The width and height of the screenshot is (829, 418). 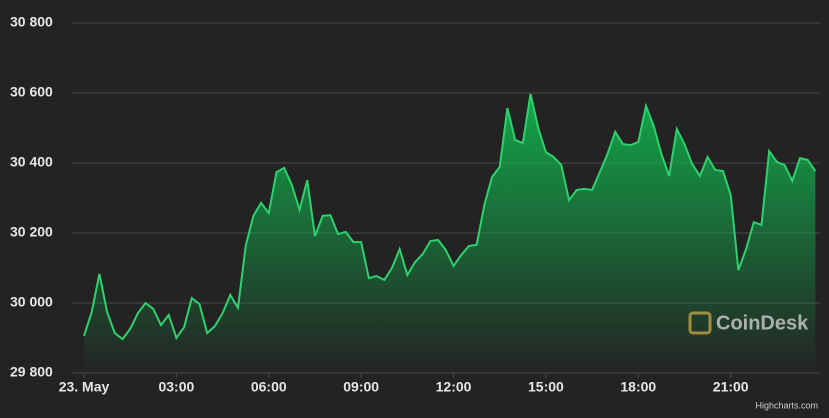 What do you see at coordinates (454, 387) in the screenshot?
I see `x-tick-label: 12:00` at bounding box center [454, 387].